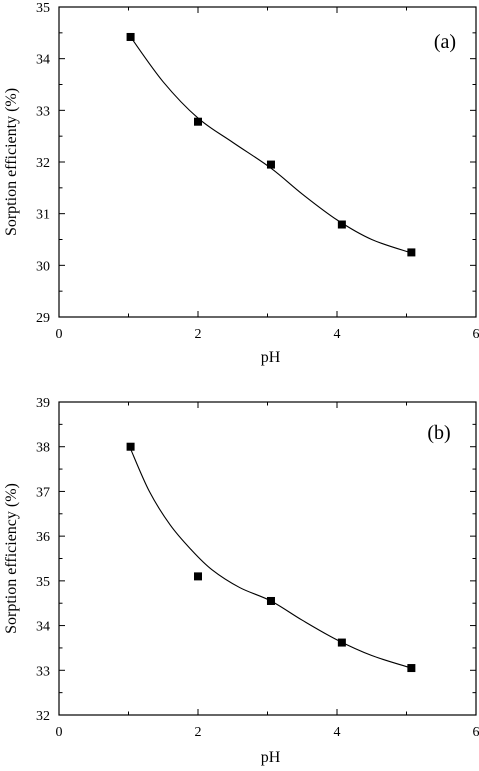  Describe the element at coordinates (11, 162) in the screenshot. I see `y-axis-title: Sorption efficienty (%)` at that location.